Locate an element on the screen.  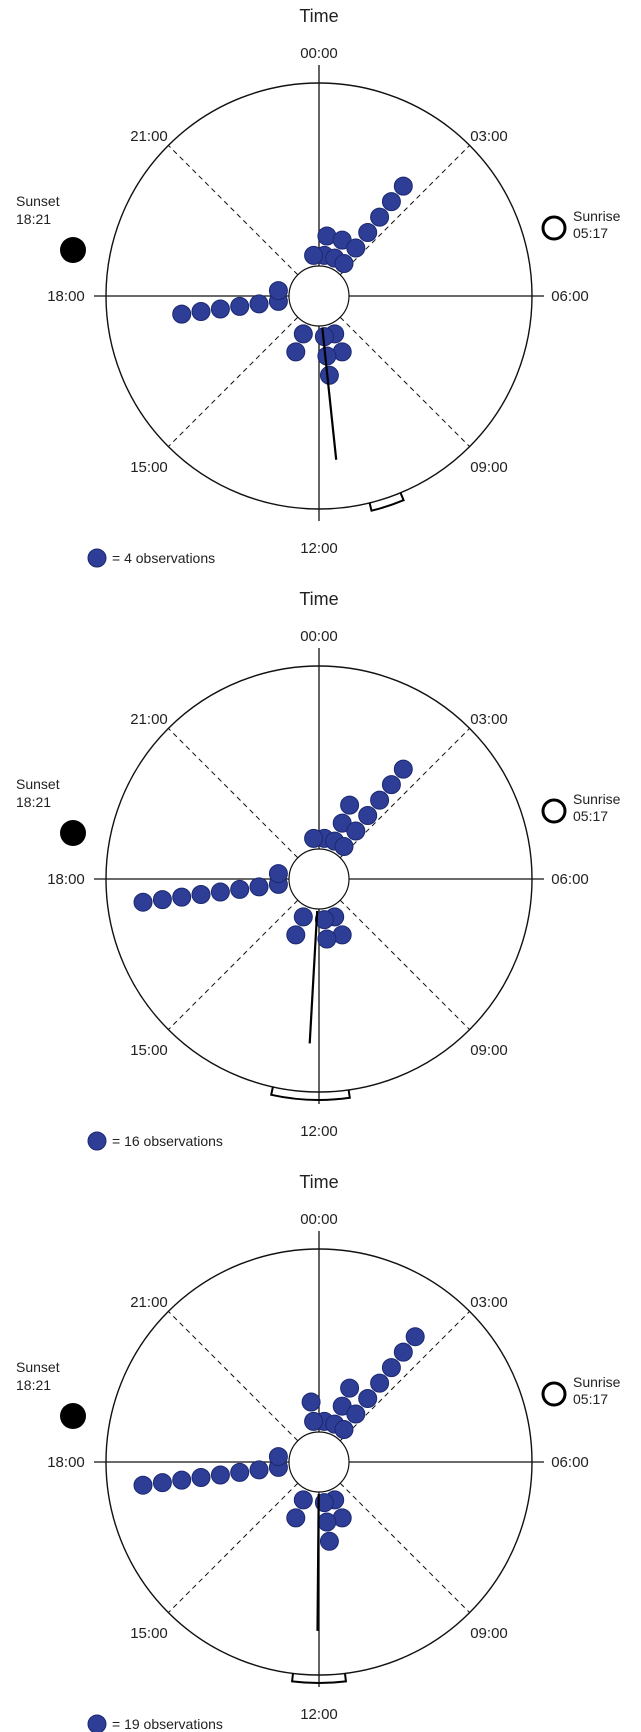
sunrise-time: 05:17 is located at coordinates (590, 233).